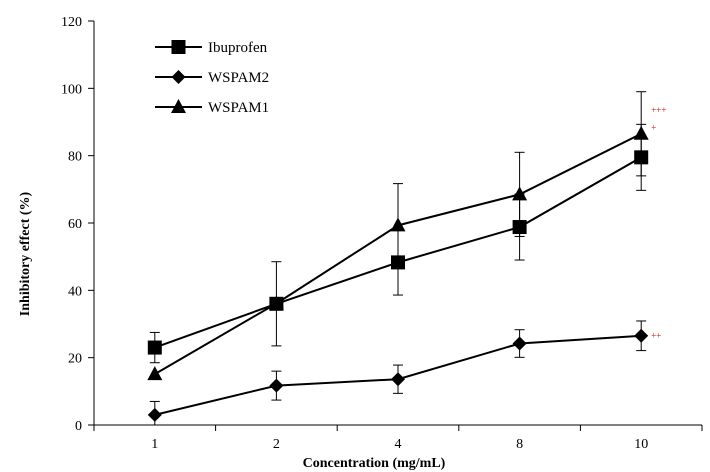  I want to click on legend-item: WSPAM1, so click(212, 107).